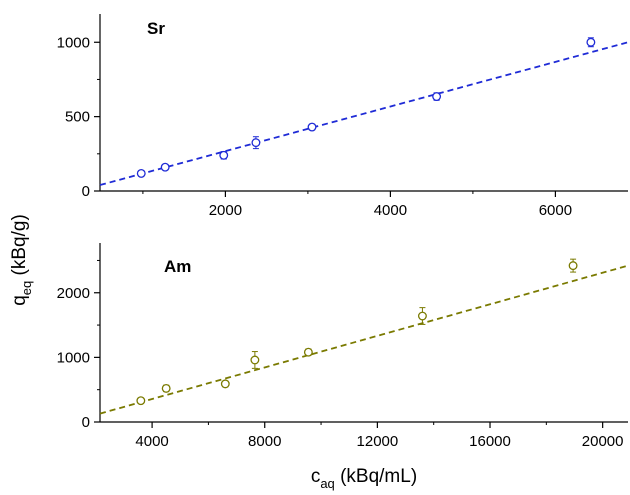 Image resolution: width=630 pixels, height=495 pixels. Describe the element at coordinates (390, 210) in the screenshot. I see `sr-x-tick-label: 4000` at that location.